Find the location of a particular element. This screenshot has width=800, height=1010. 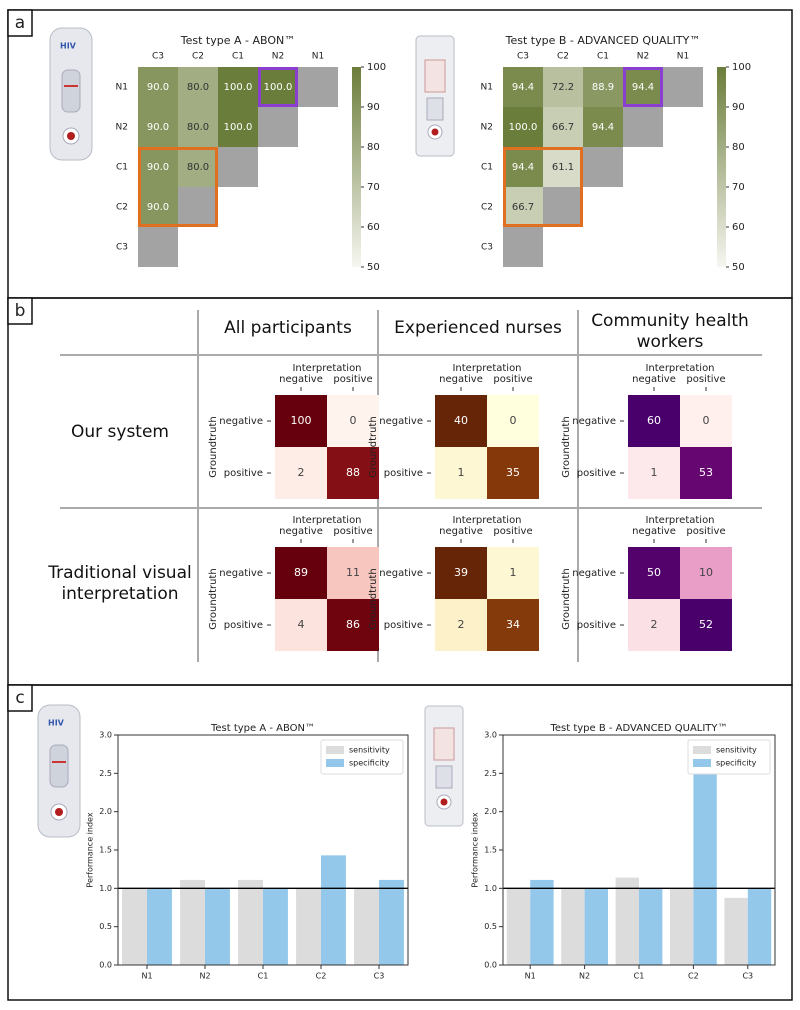

cell-label: 88 is located at coordinates (353, 472).